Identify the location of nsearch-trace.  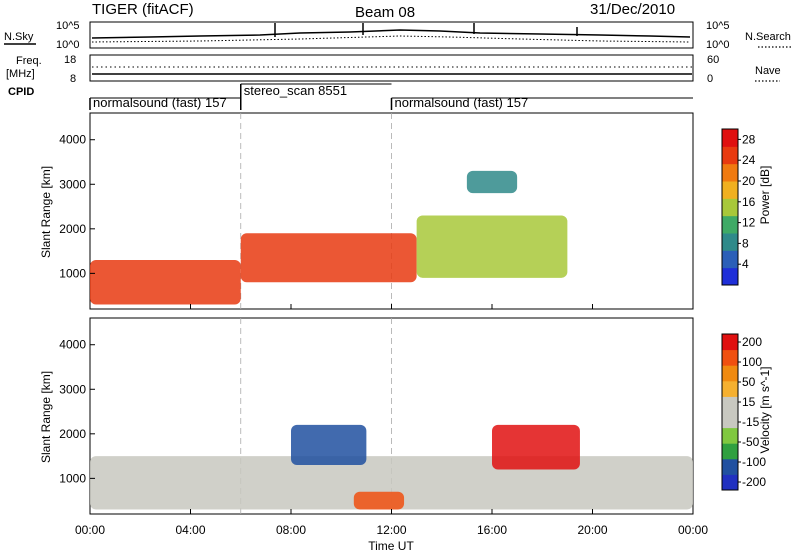
(391, 39).